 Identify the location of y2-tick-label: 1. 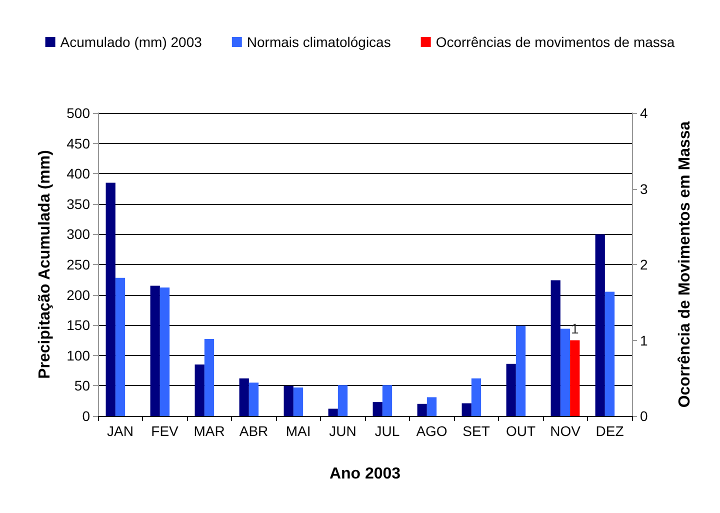
(644, 340).